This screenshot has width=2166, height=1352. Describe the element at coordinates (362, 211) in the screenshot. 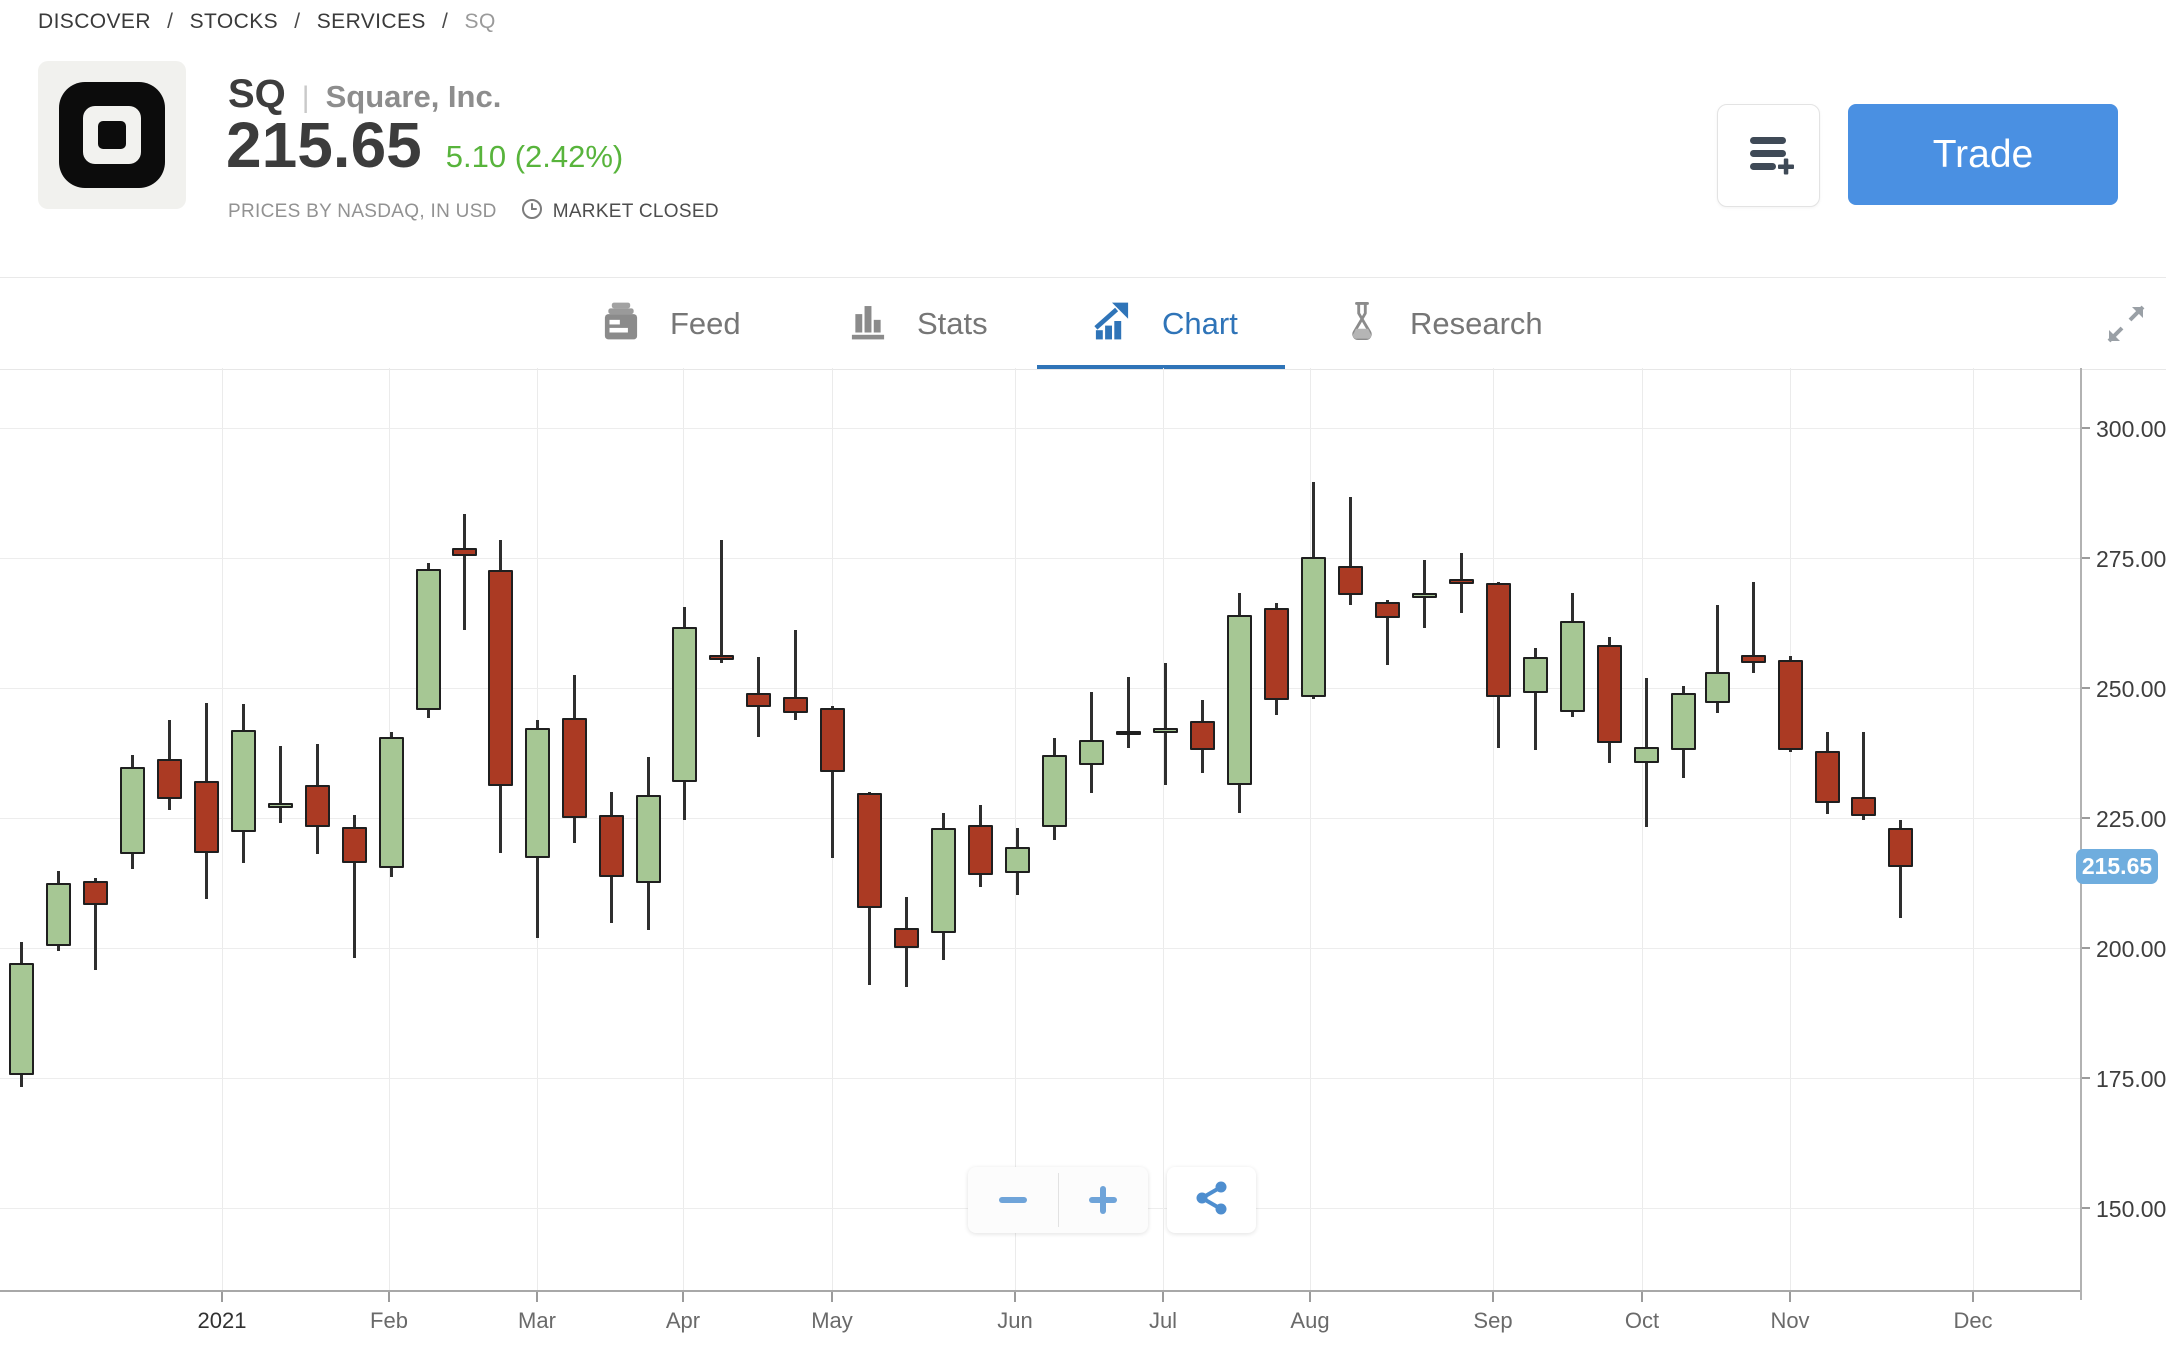

I see `price-source-note: PRICES BY NASDAQ, IN USD` at that location.